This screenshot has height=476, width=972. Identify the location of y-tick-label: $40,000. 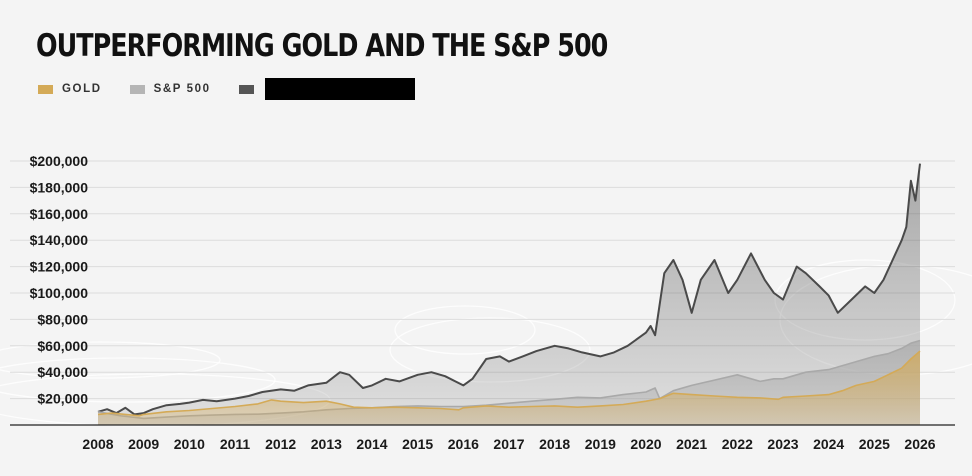
(62, 372).